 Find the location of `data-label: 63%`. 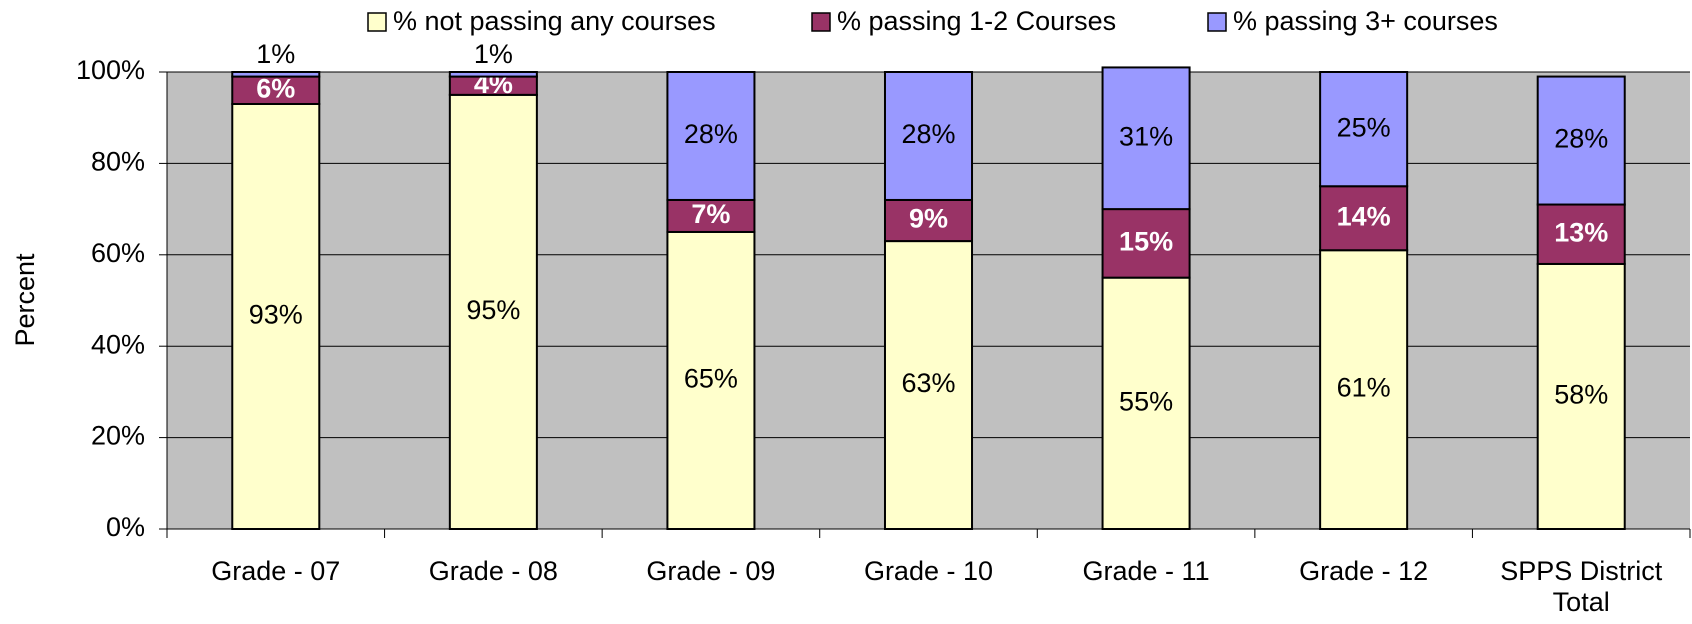

data-label: 63% is located at coordinates (928, 383).